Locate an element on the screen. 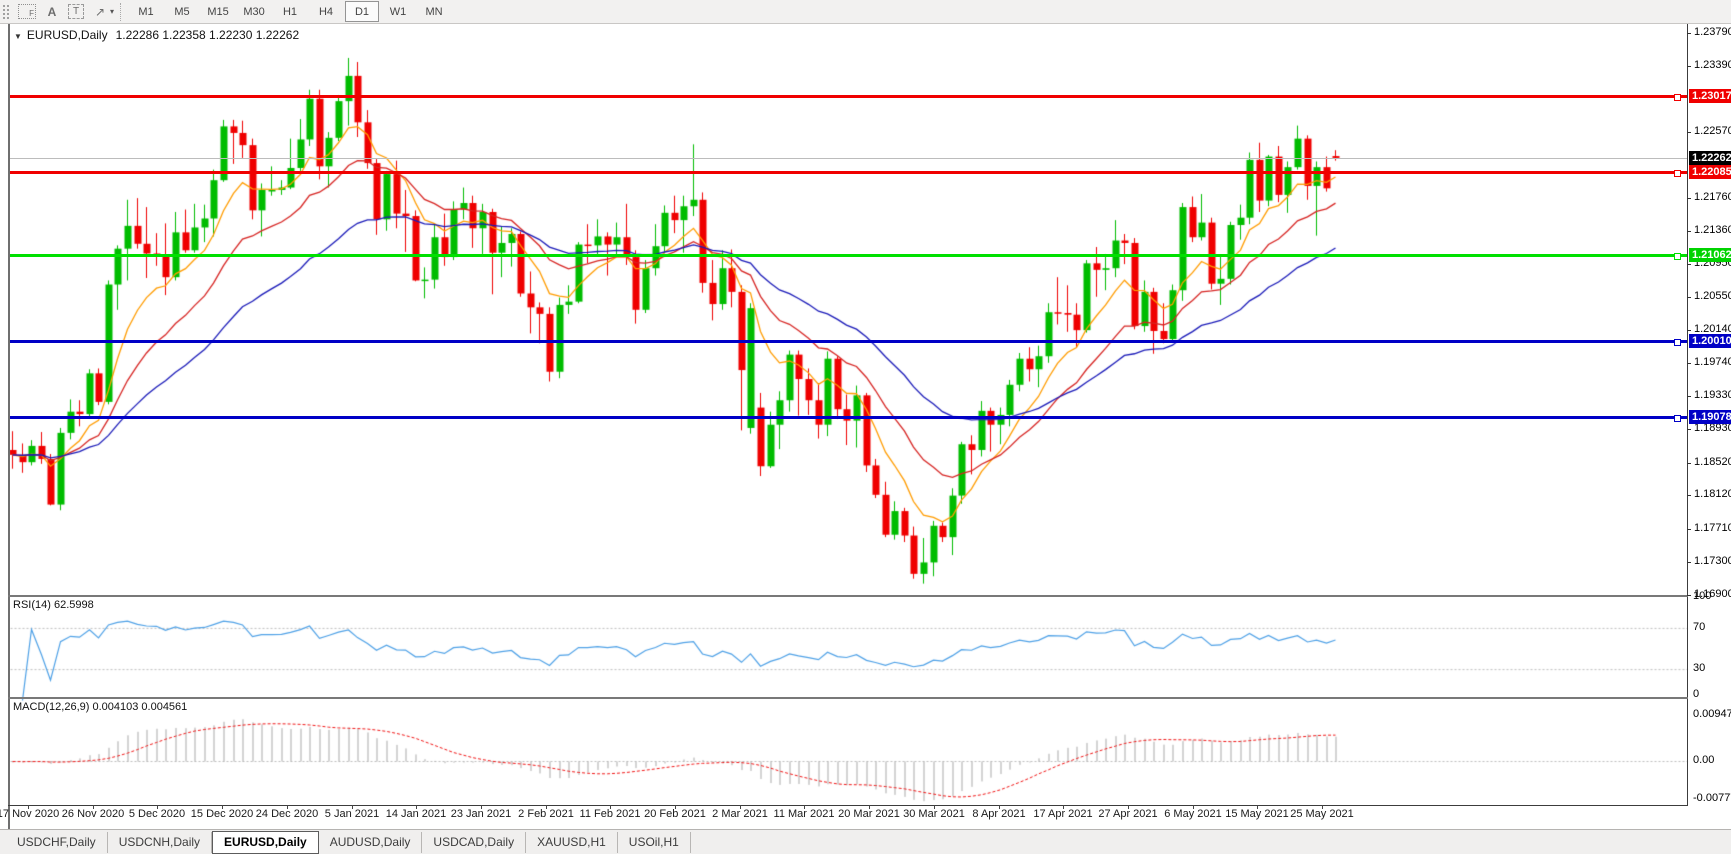 This screenshot has width=1731, height=854. price-tick-label: 1.23390 is located at coordinates (1712, 65).